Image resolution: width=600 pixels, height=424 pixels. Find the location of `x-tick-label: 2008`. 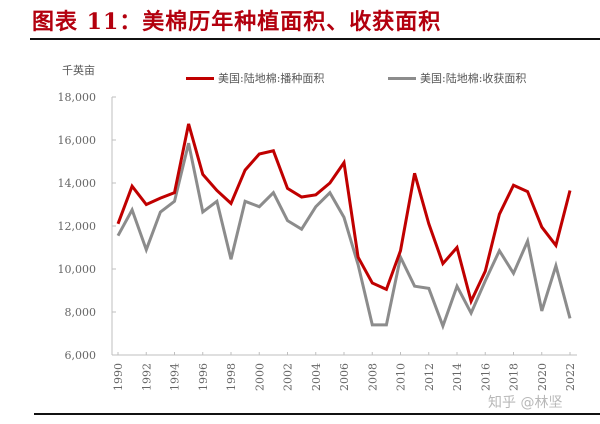

x-tick-label: 2008 is located at coordinates (372, 377).